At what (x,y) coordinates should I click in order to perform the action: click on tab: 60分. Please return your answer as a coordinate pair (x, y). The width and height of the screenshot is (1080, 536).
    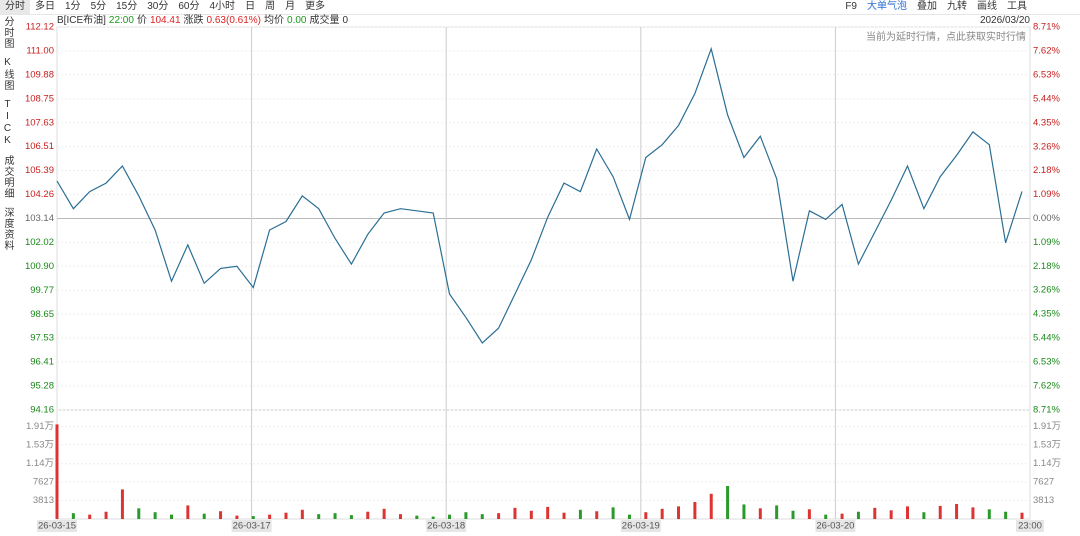
    Looking at the image, I should click on (189, 6).